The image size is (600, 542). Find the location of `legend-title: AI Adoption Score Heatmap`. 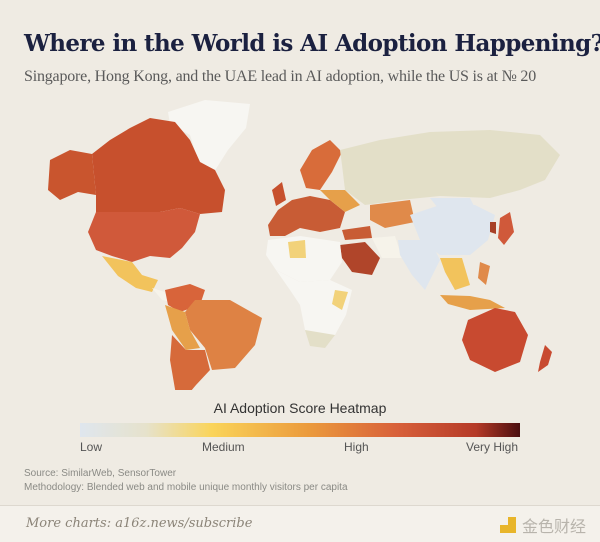

legend-title: AI Adoption Score Heatmap is located at coordinates (300, 408).